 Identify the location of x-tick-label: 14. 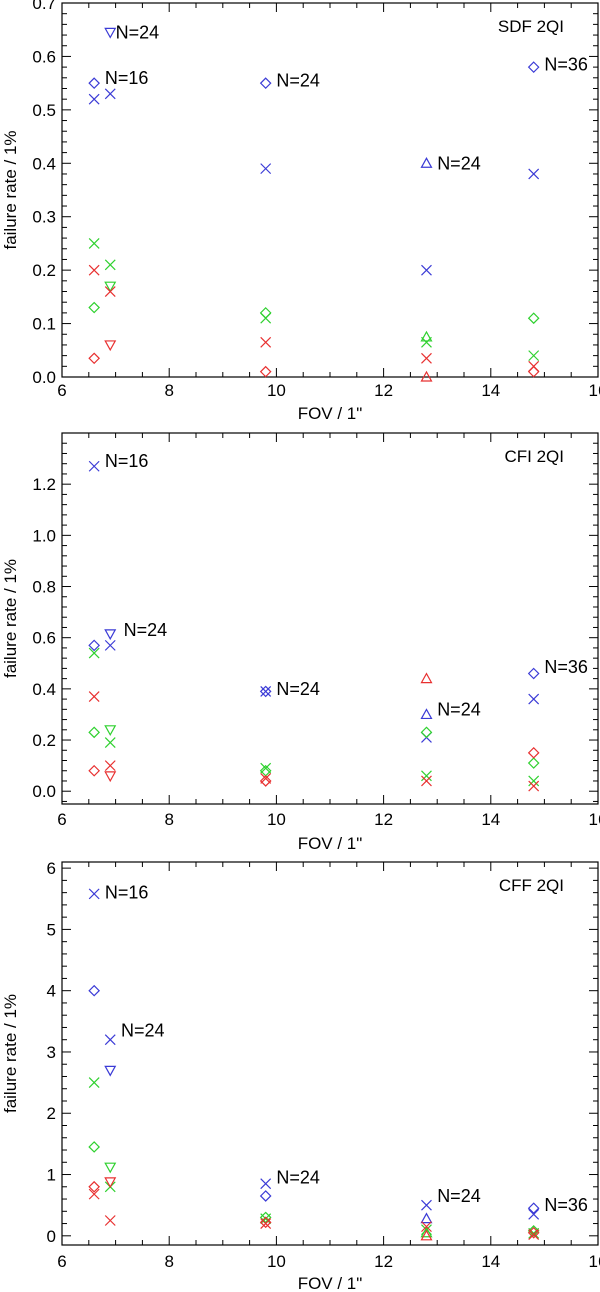
(490, 1261).